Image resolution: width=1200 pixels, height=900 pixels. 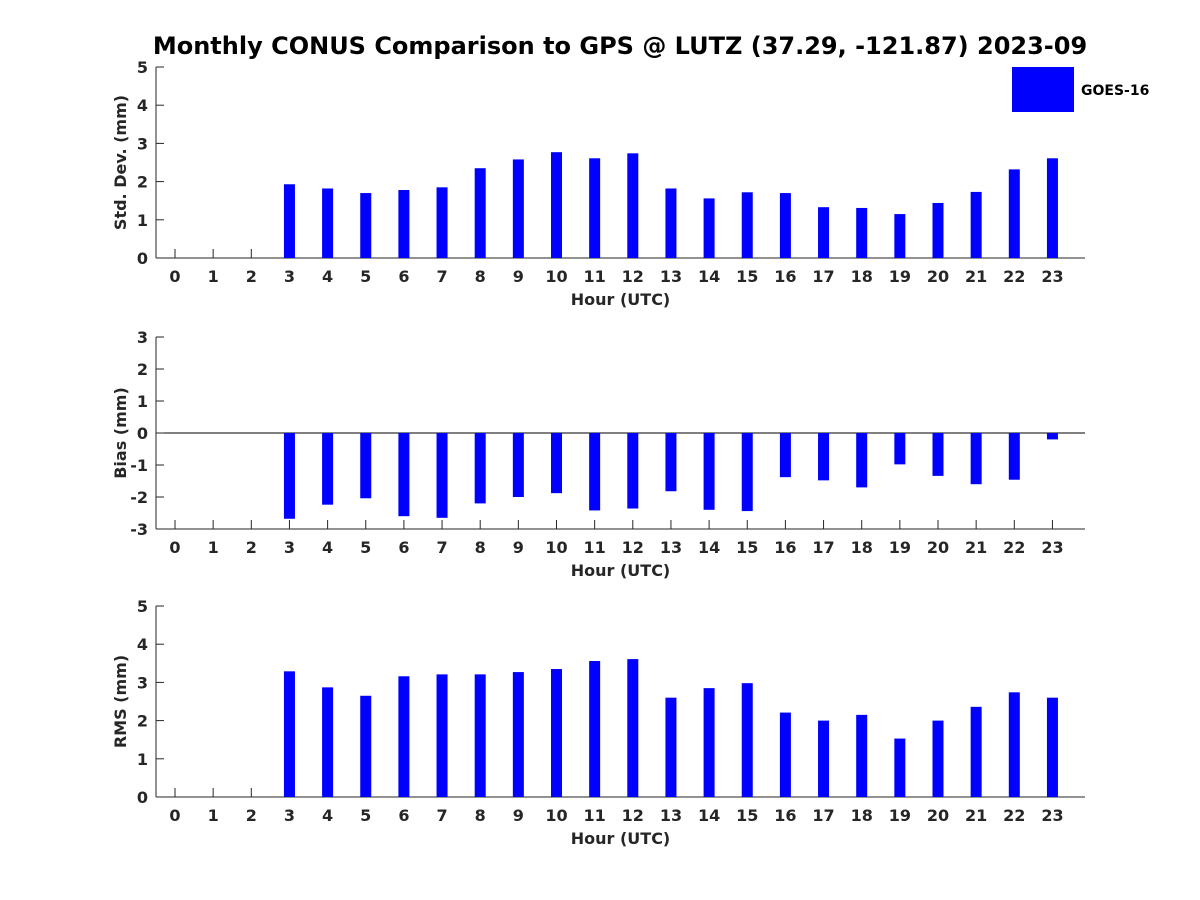 What do you see at coordinates (365, 276) in the screenshot?
I see `std-dev-x-tick-label: 5` at bounding box center [365, 276].